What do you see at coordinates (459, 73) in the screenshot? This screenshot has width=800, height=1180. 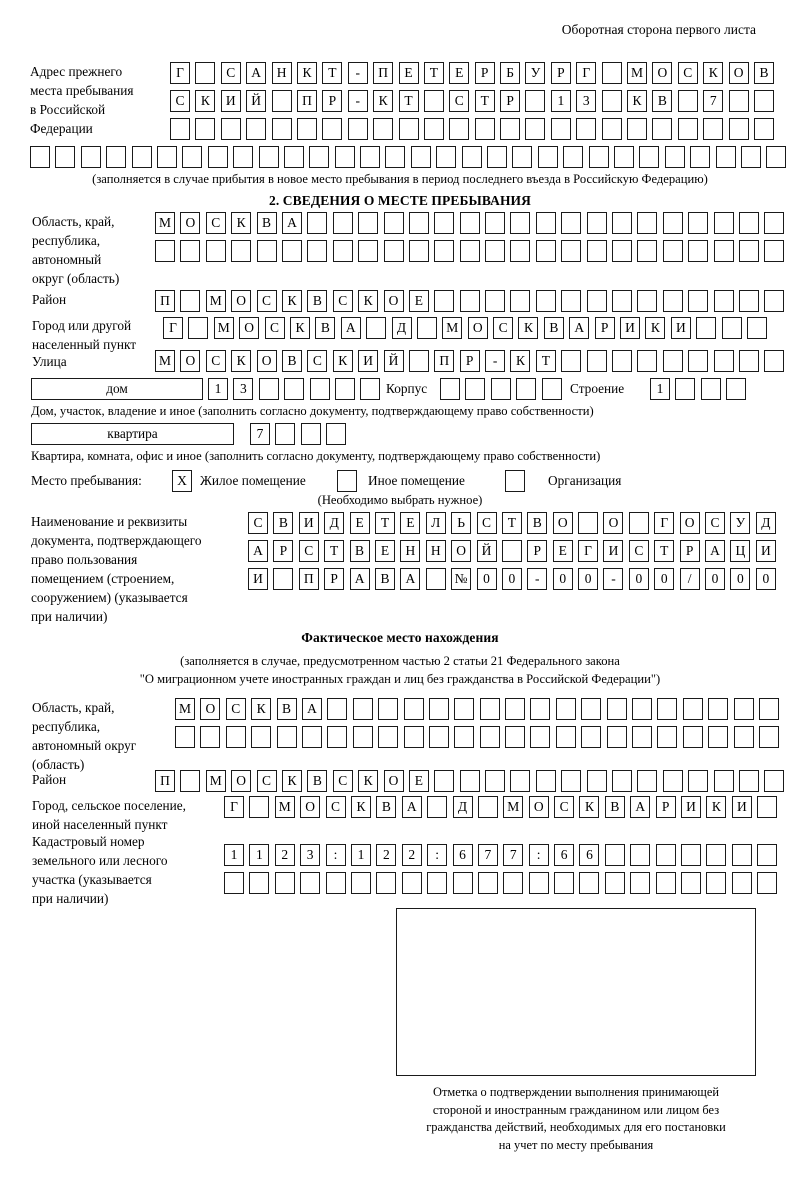 I see `char-cell: Е` at bounding box center [459, 73].